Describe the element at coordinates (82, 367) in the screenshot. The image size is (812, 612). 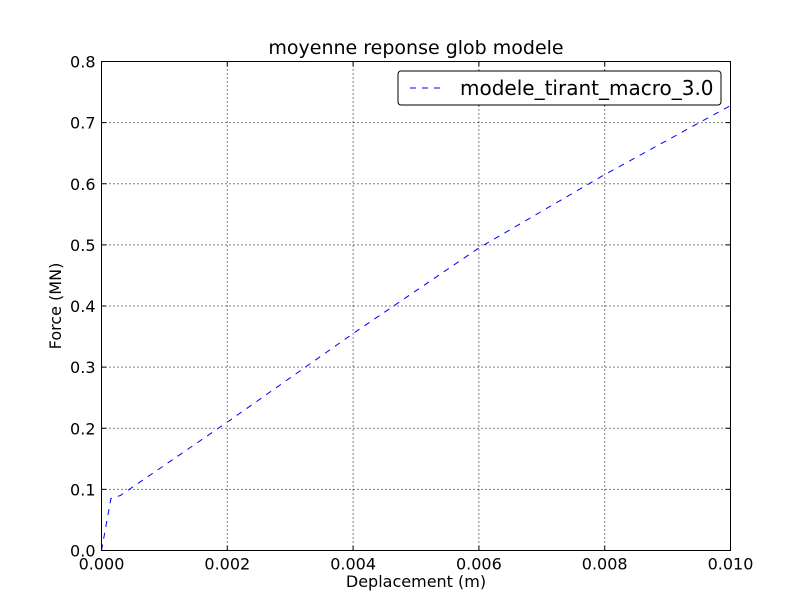
I see `y-tick-label: 0.3` at that location.